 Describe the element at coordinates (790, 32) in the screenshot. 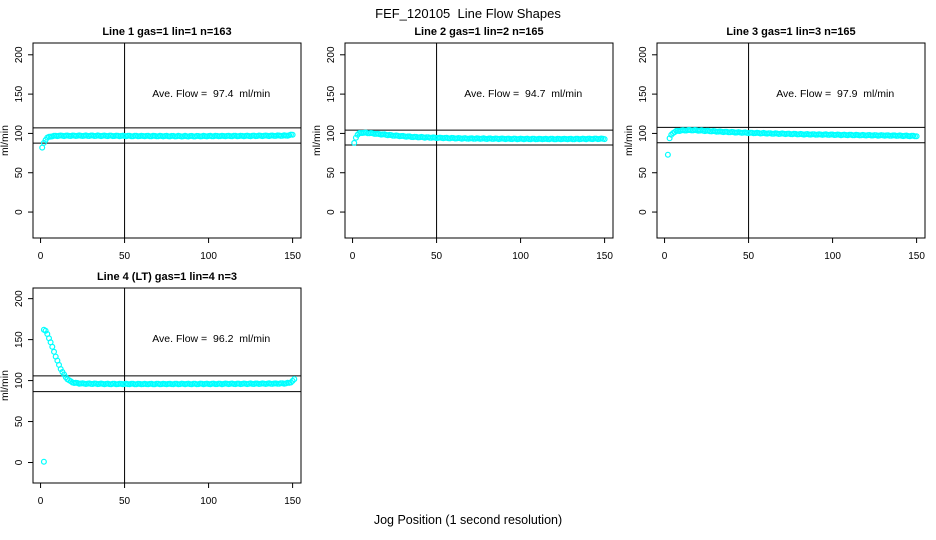

I see `panel-title: Line 3 gas=1 lin=3 n=165` at that location.